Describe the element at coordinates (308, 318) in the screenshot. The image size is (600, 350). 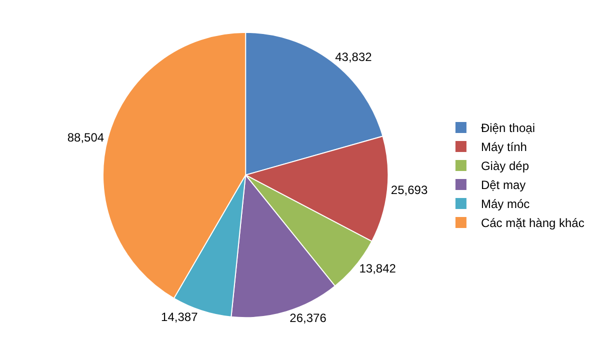
I see `data-label: 26,376` at that location.